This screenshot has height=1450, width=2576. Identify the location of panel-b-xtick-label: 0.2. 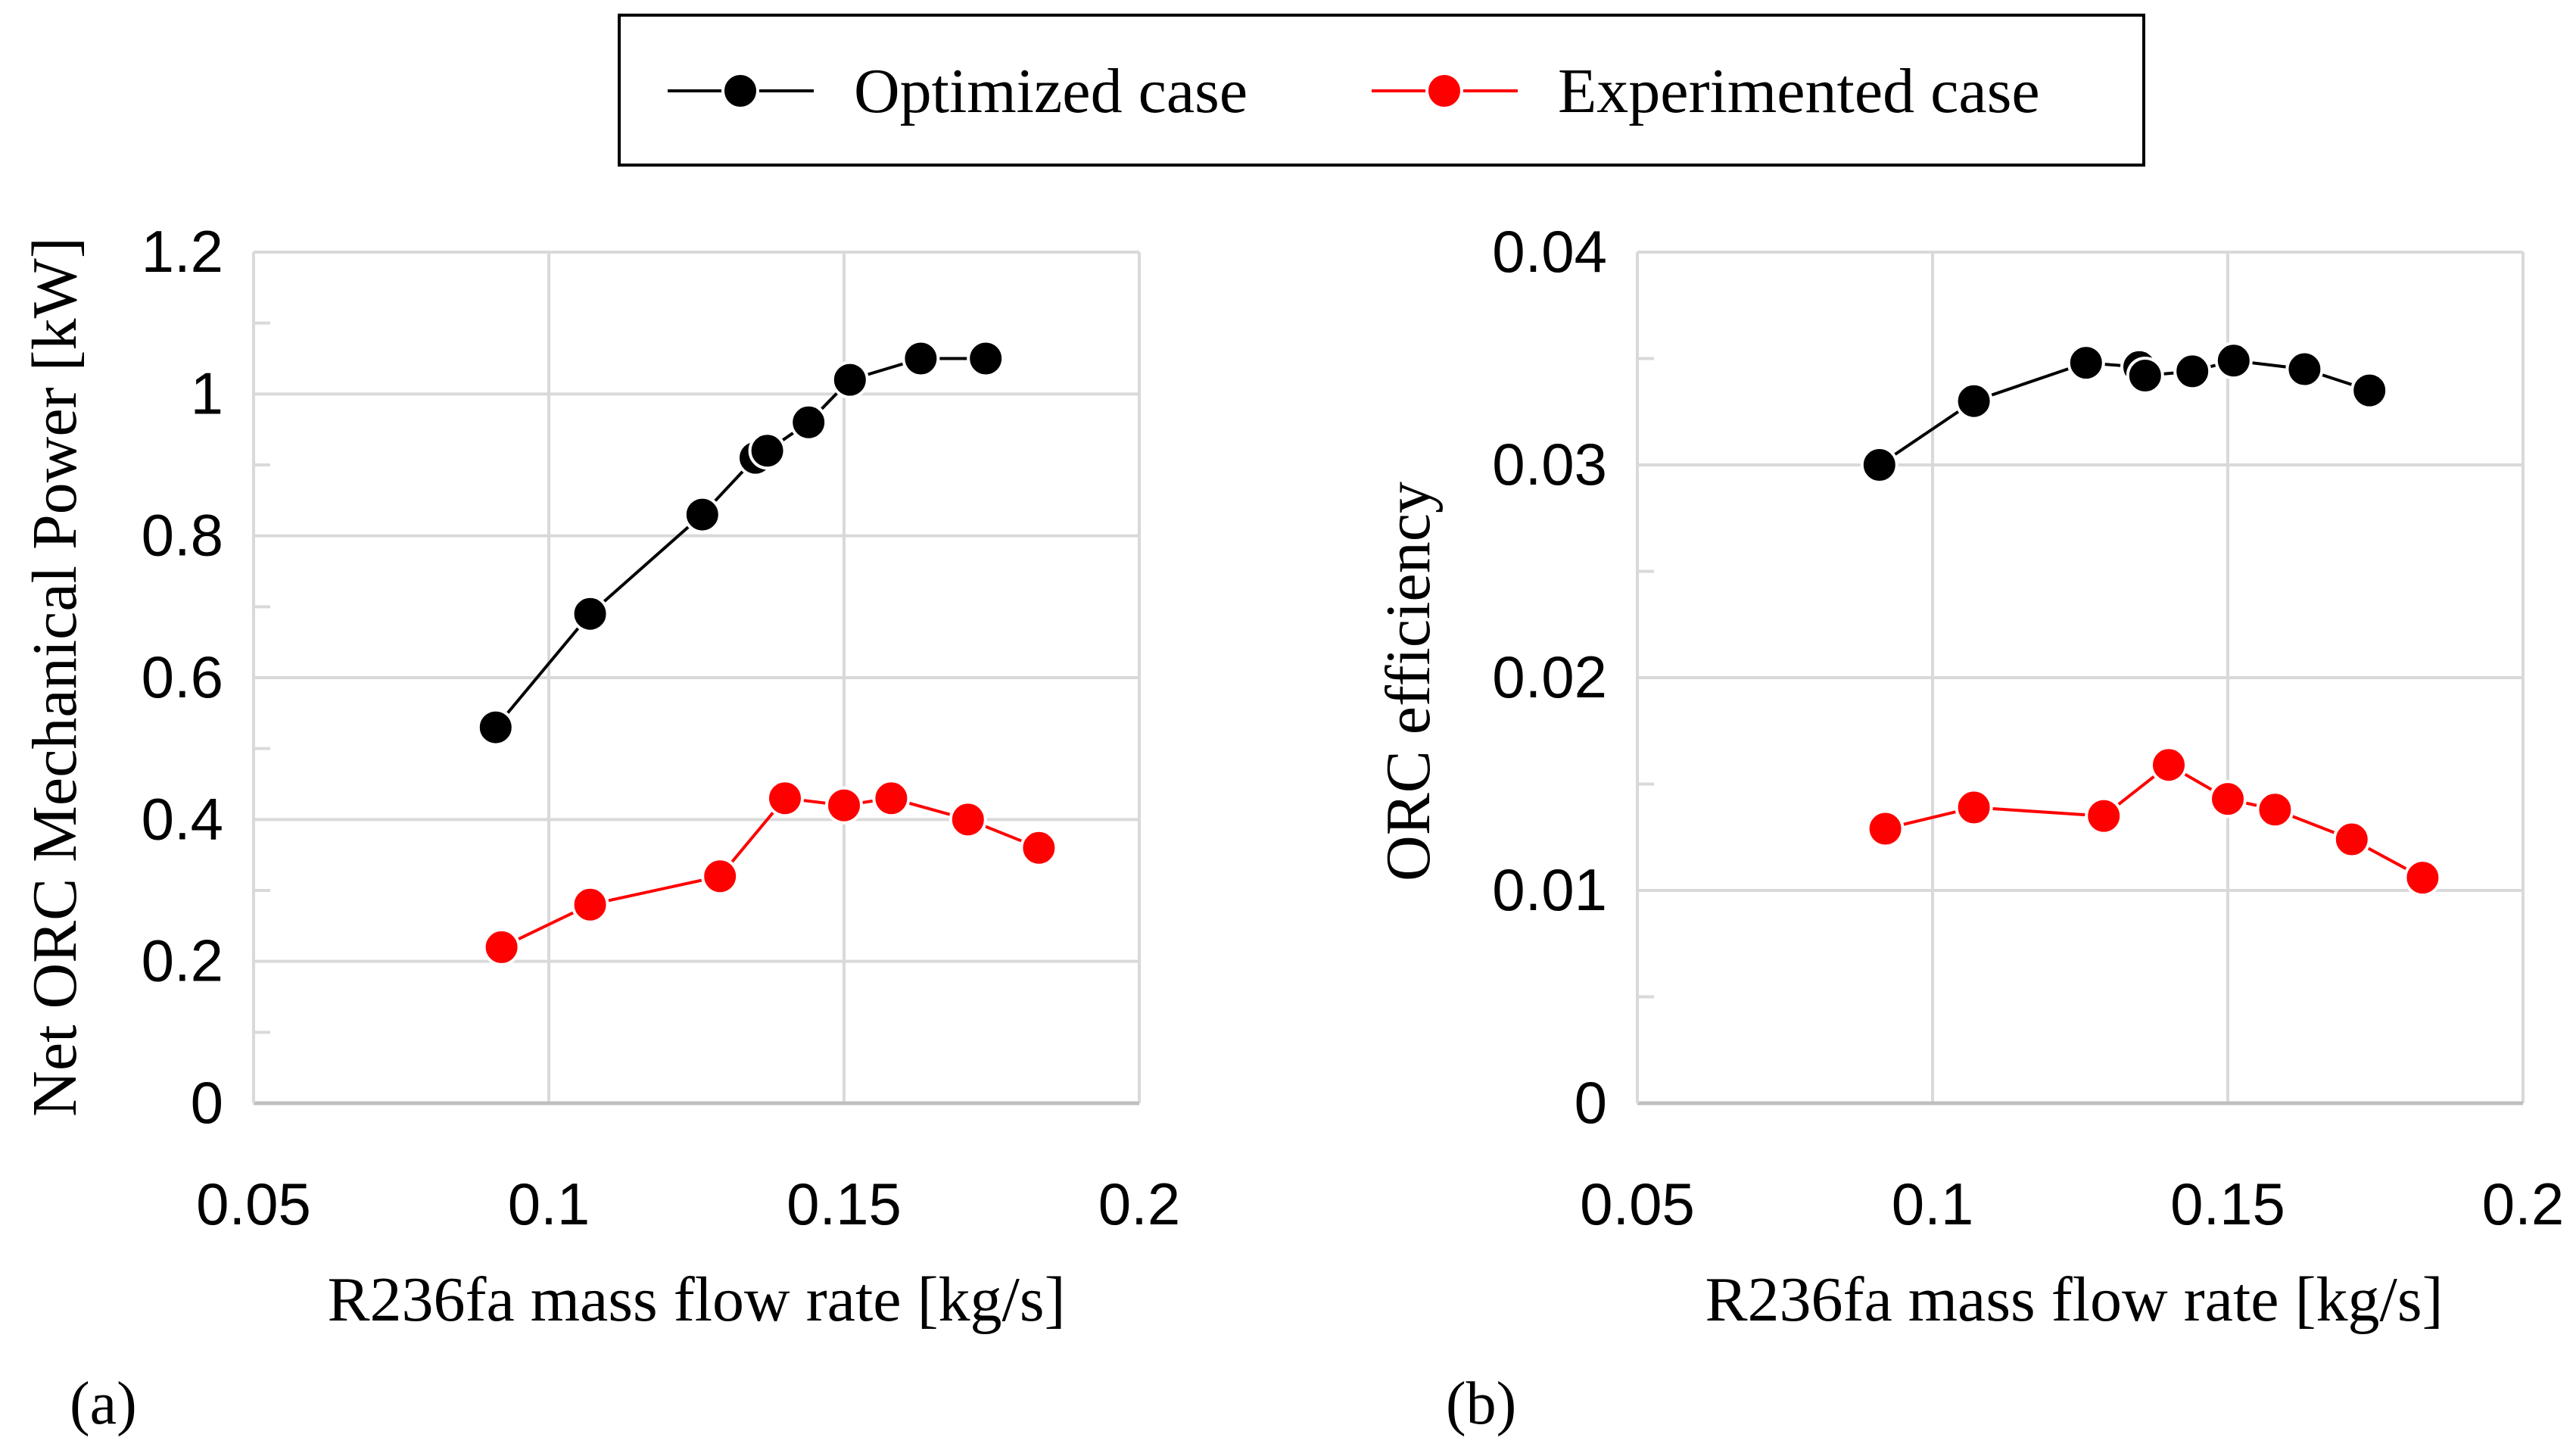
(2523, 1204).